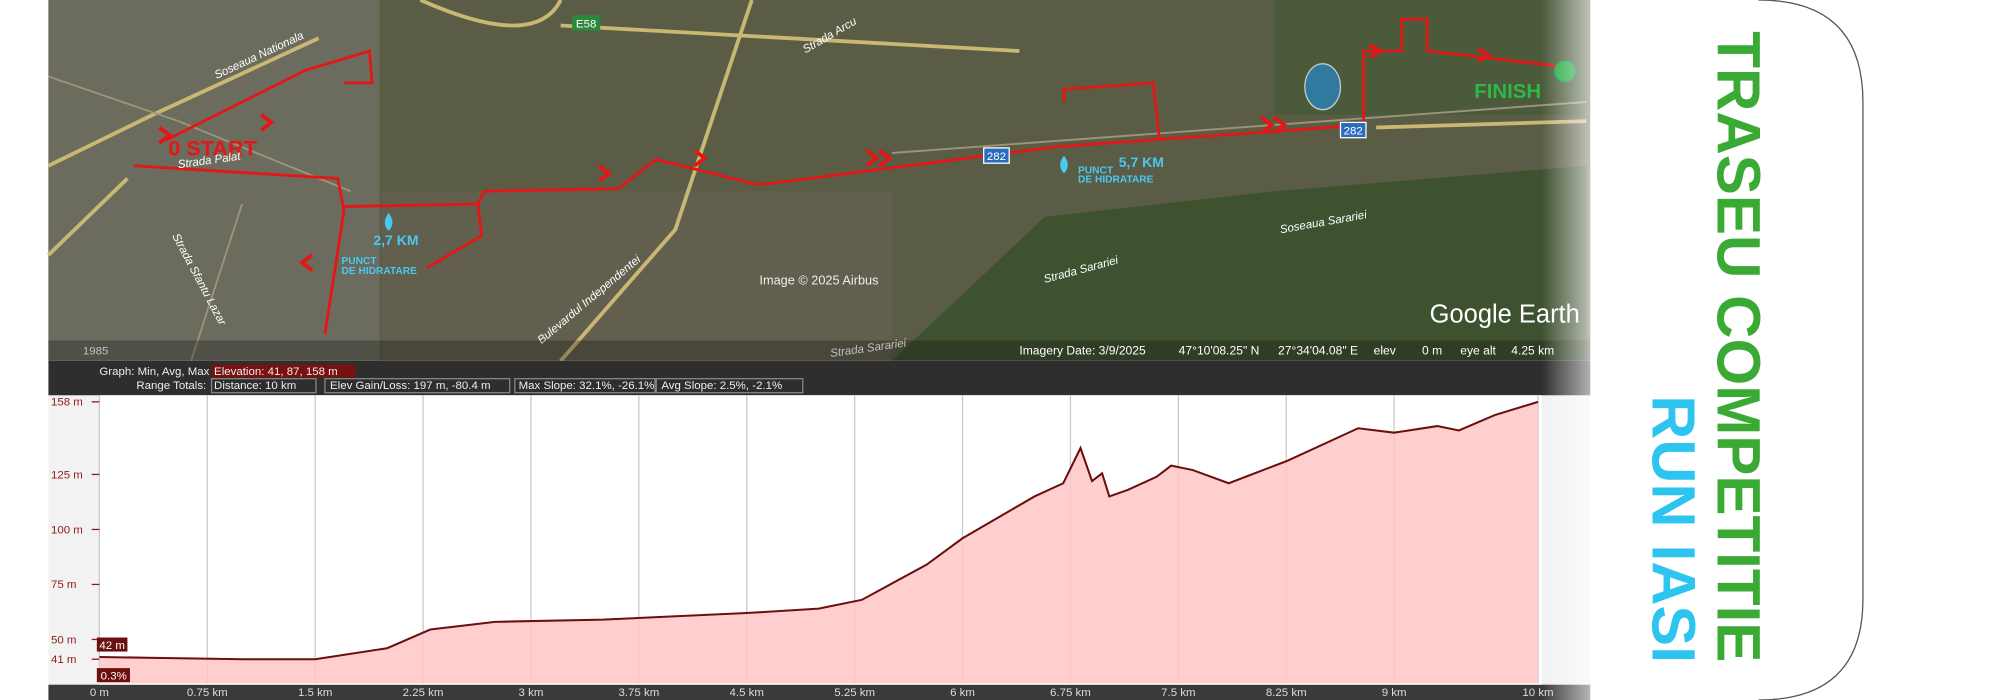 The height and width of the screenshot is (700, 1998). Describe the element at coordinates (67, 403) in the screenshot. I see `y-tick-label: 158 m` at that location.